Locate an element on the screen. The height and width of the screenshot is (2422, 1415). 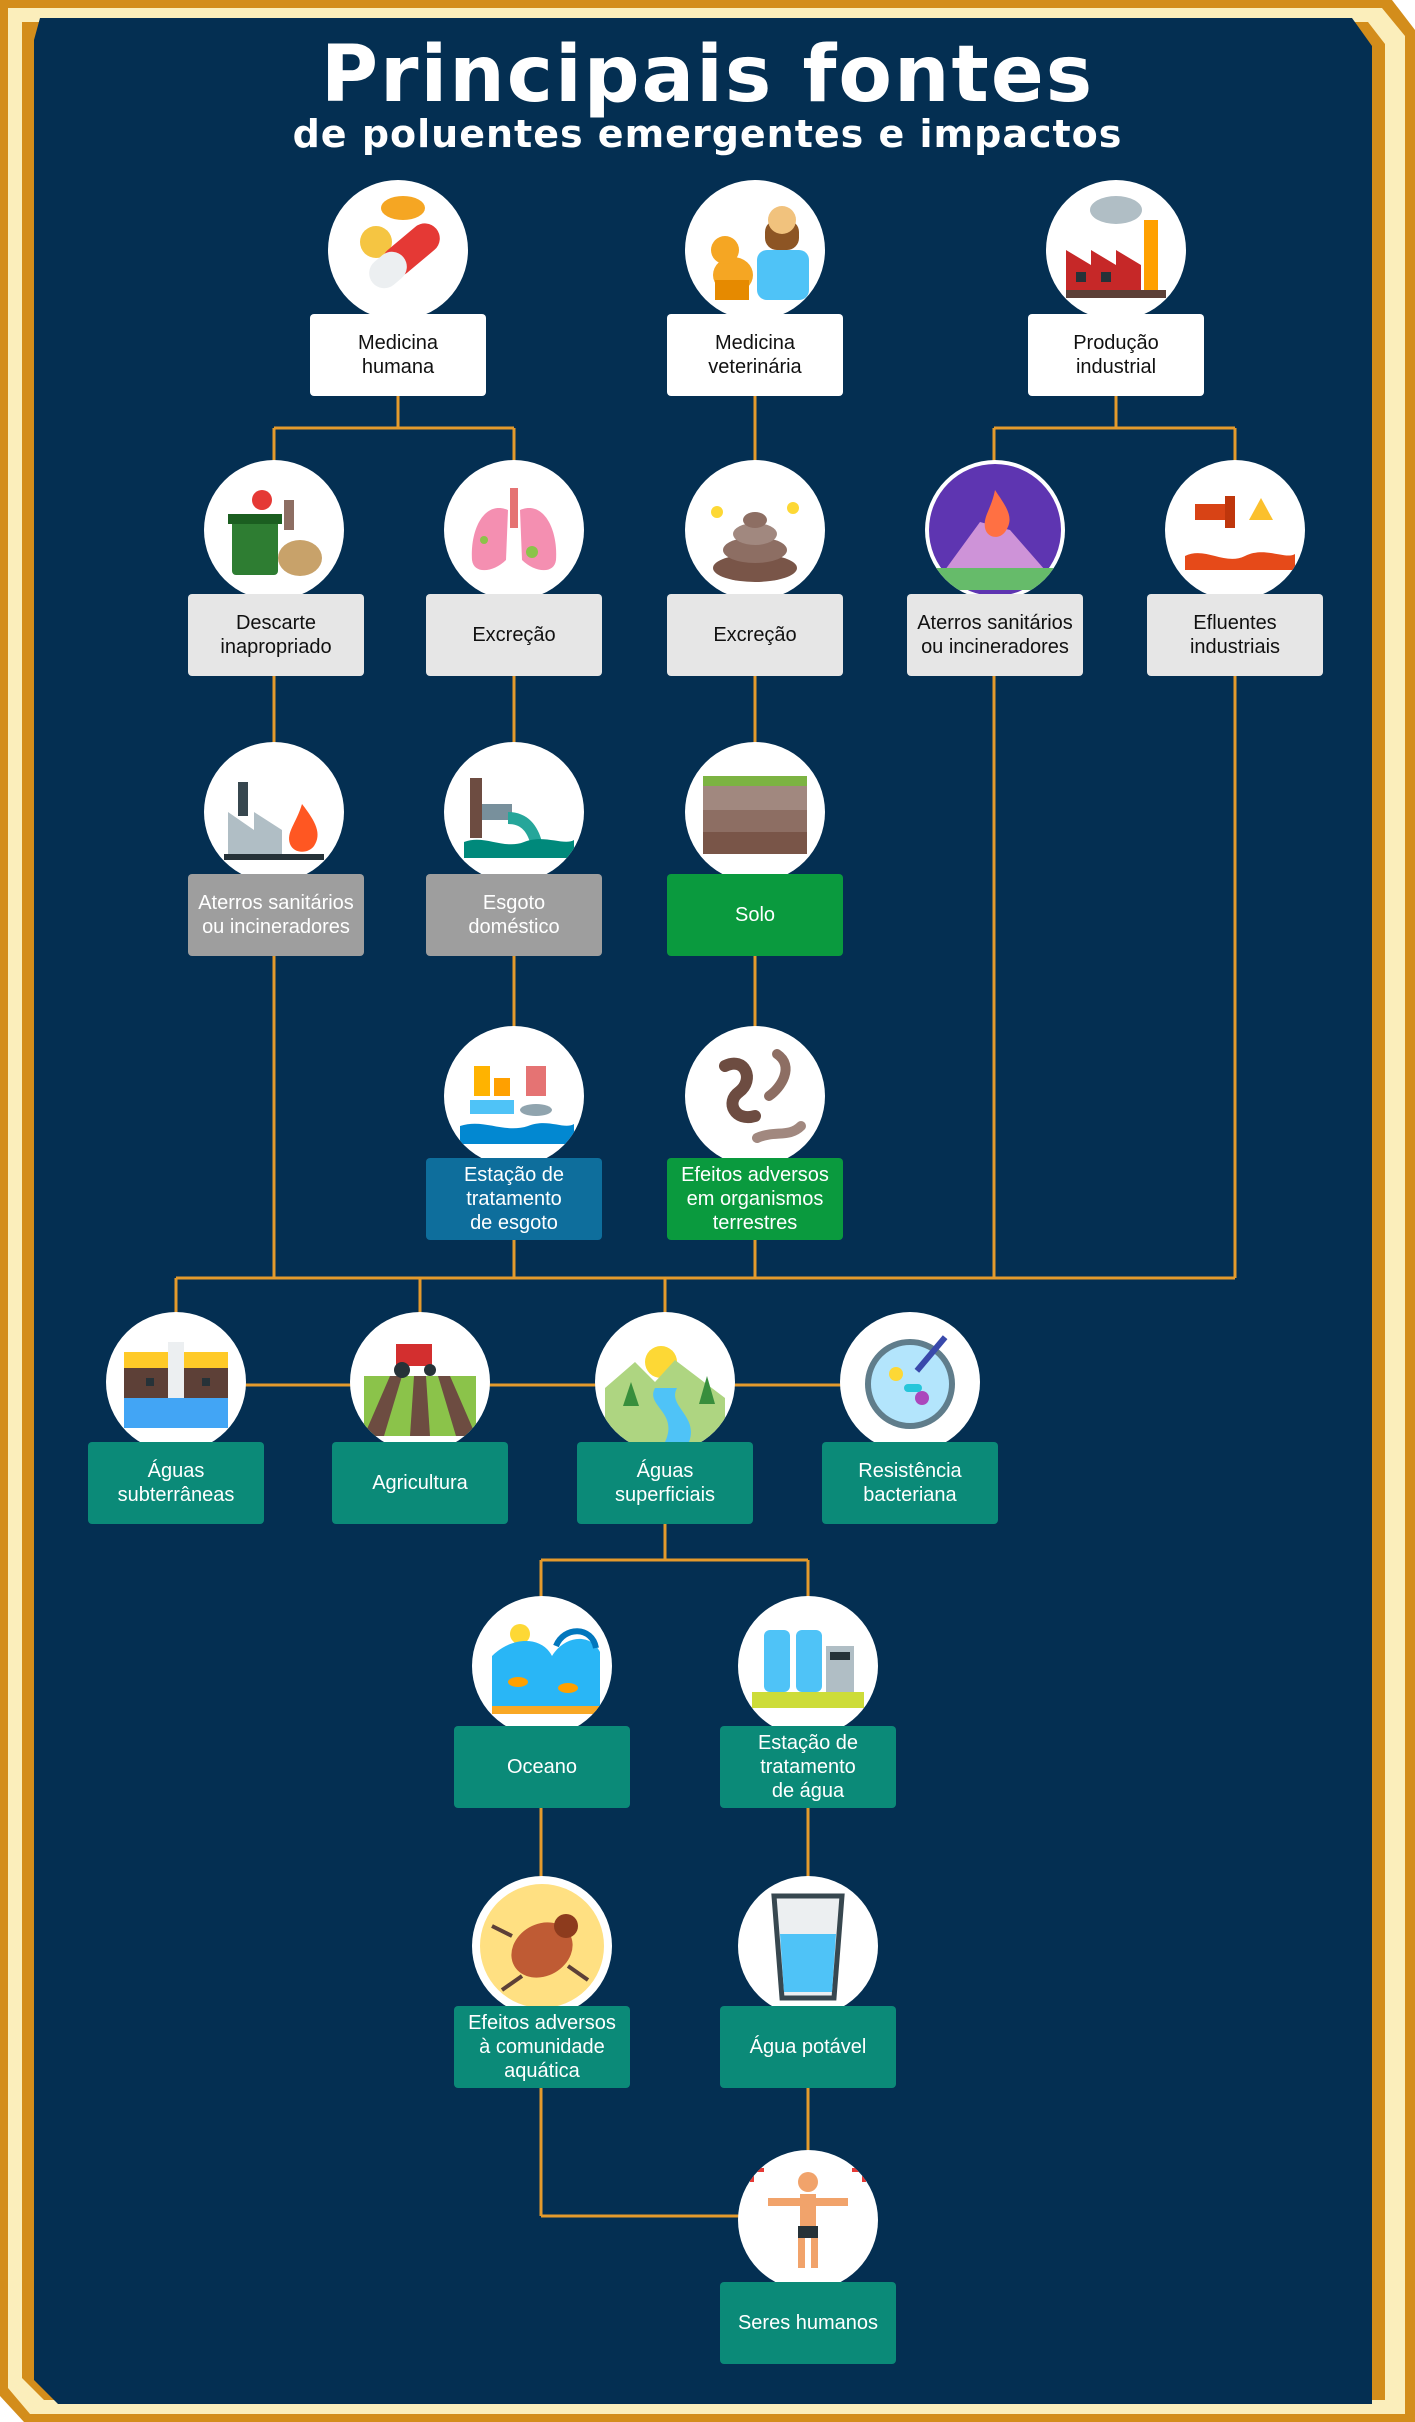
manure-icon is located at coordinates (755, 530).